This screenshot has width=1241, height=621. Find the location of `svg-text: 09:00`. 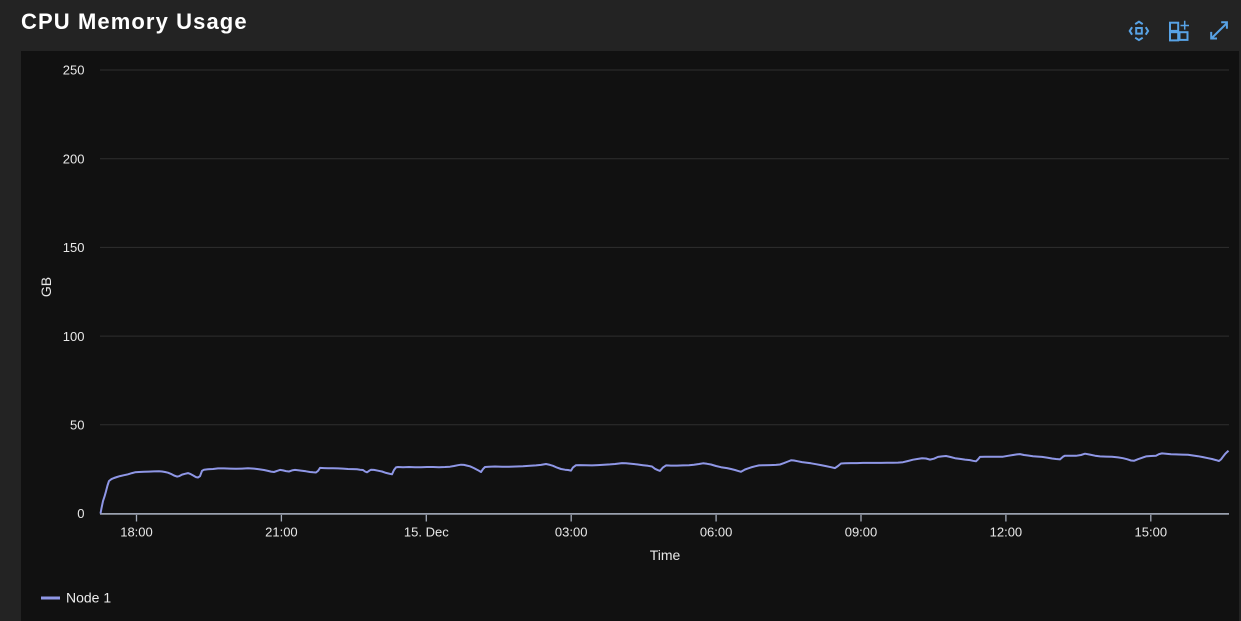

svg-text: 09:00 is located at coordinates (861, 532).